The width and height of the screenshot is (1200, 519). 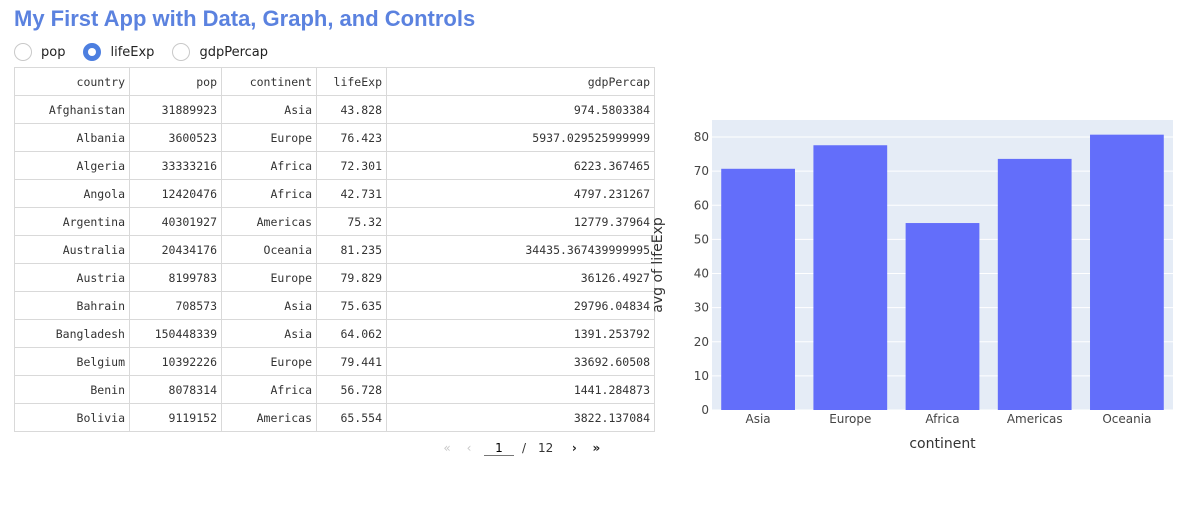 I want to click on table-cell: Algeria, so click(x=72, y=165).